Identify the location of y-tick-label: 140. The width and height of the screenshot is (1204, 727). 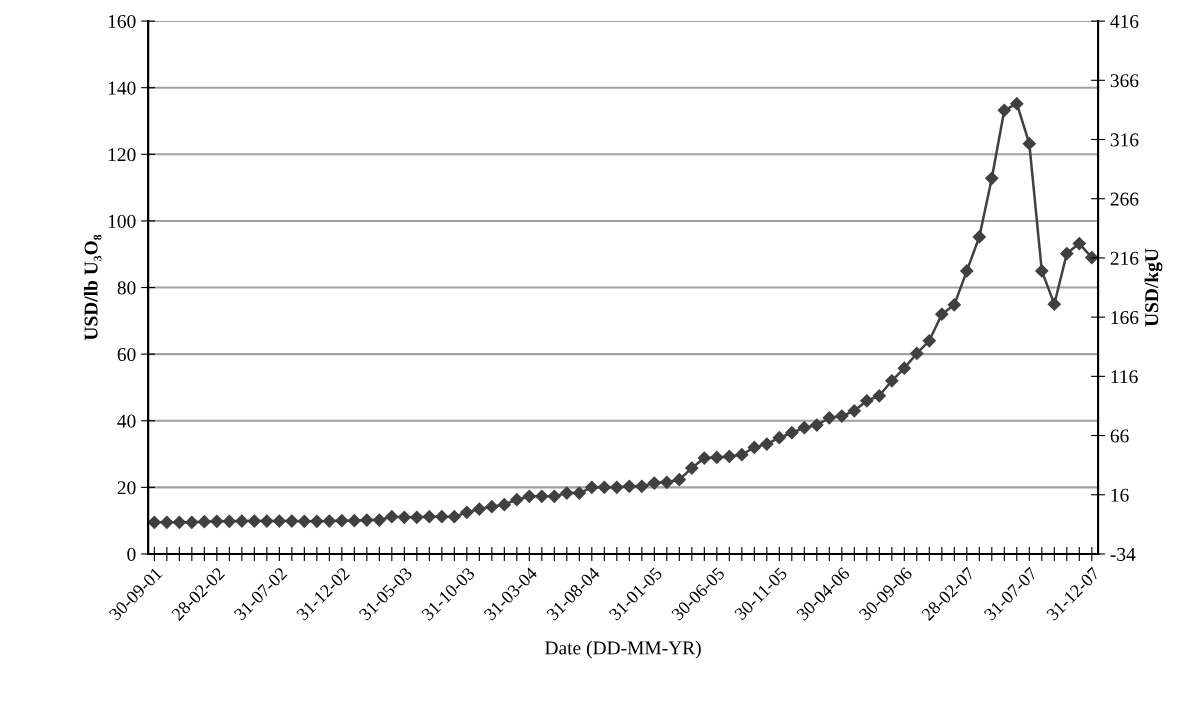
(122, 88).